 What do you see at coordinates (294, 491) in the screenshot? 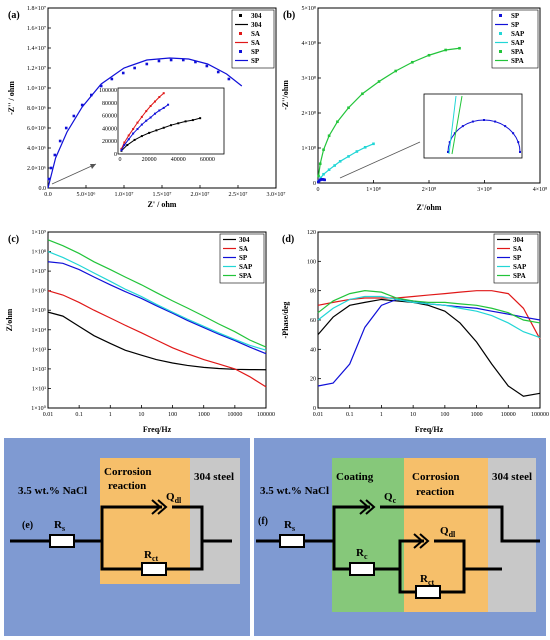
I see `electrolyte-label-f: 3.5 wt.% NaCl` at bounding box center [294, 491].